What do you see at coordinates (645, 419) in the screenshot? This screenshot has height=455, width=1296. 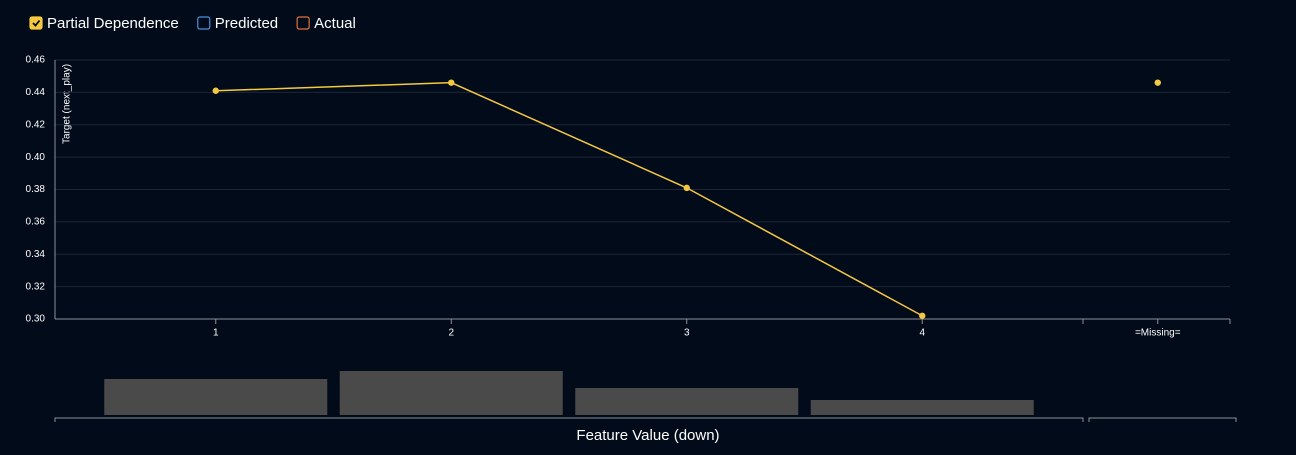 I see `histogram-axis` at bounding box center [645, 419].